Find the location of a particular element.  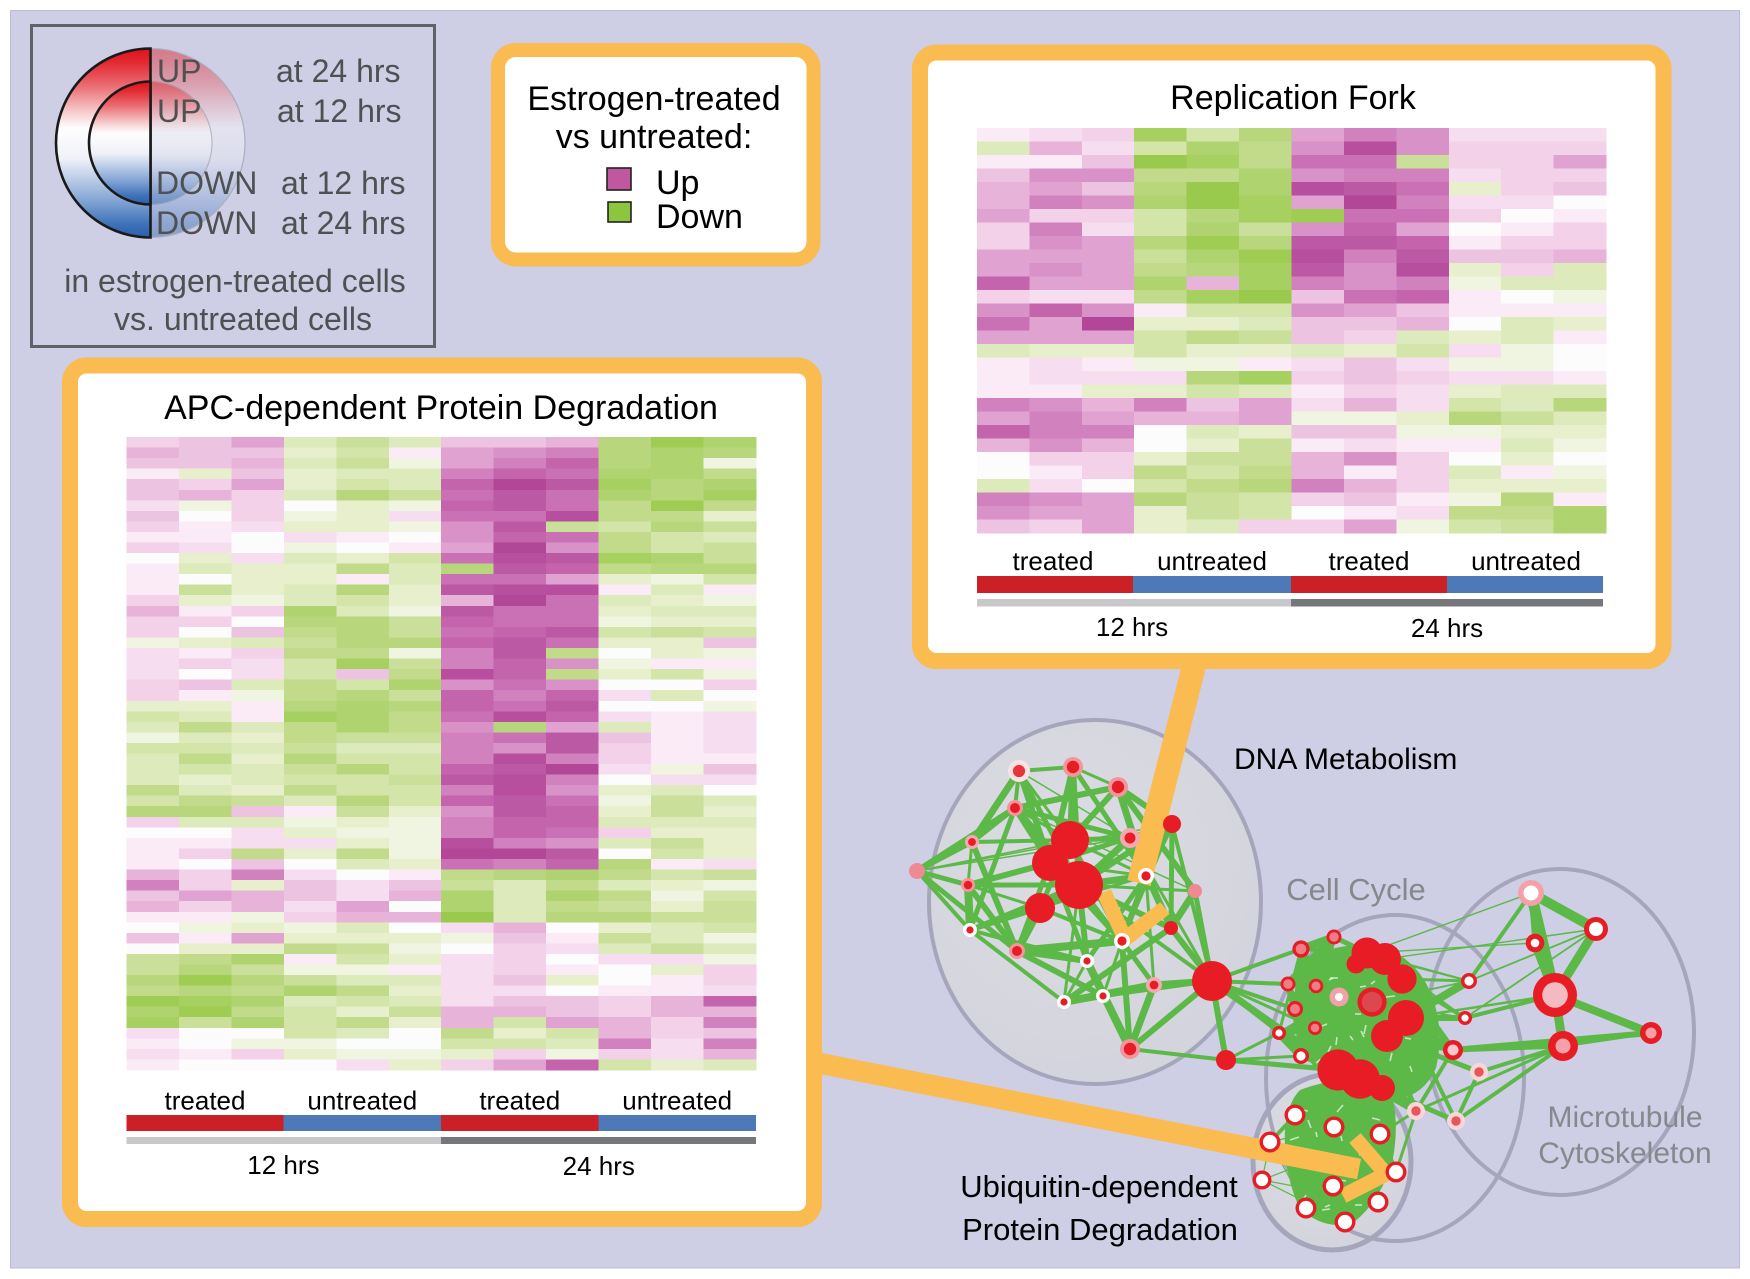

svg-text: Estrogen-treated is located at coordinates (653, 99).